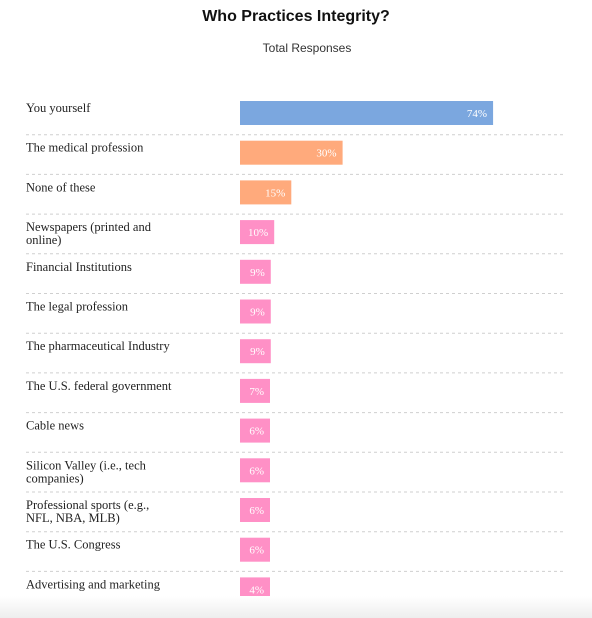 Image resolution: width=592 pixels, height=618 pixels. What do you see at coordinates (326, 154) in the screenshot?
I see `bar-value-label: 30%` at bounding box center [326, 154].